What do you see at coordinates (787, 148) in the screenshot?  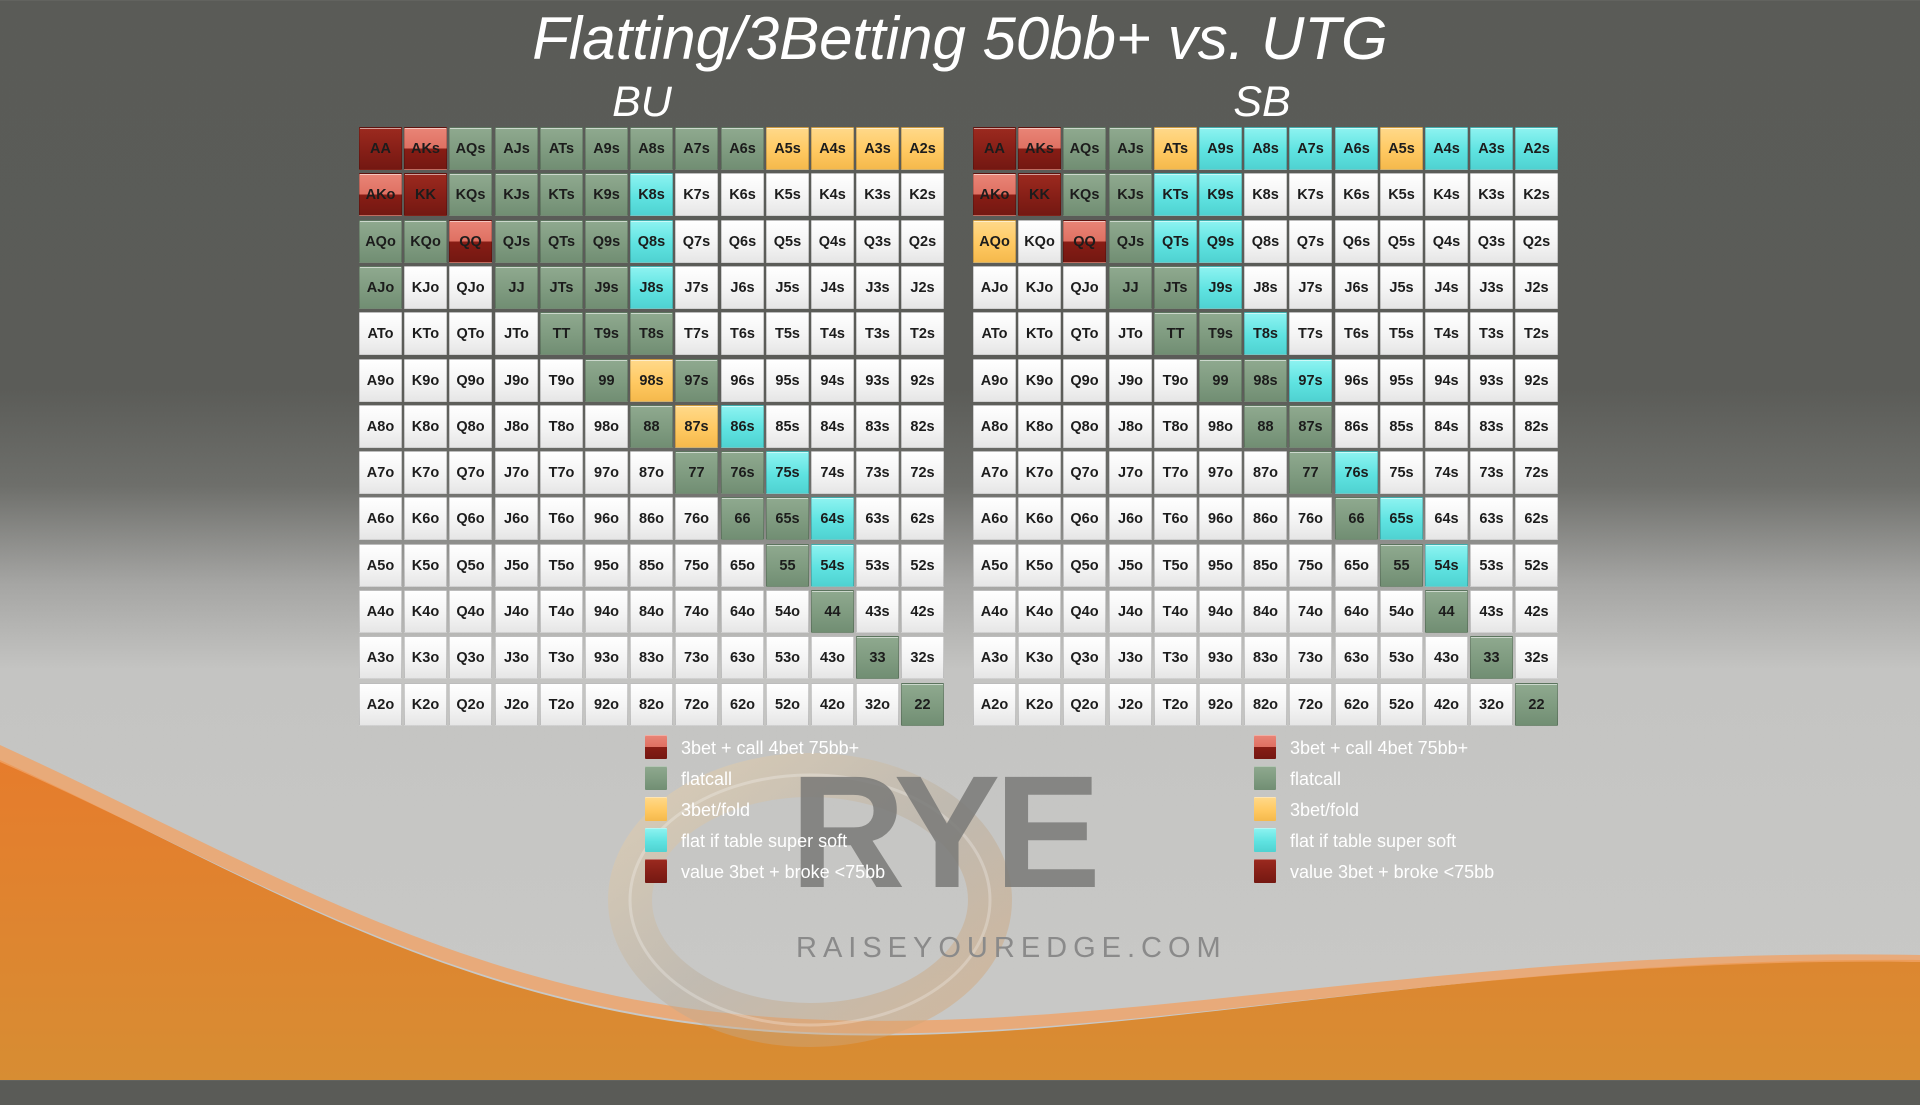 I see `hand-cell: A5s` at bounding box center [787, 148].